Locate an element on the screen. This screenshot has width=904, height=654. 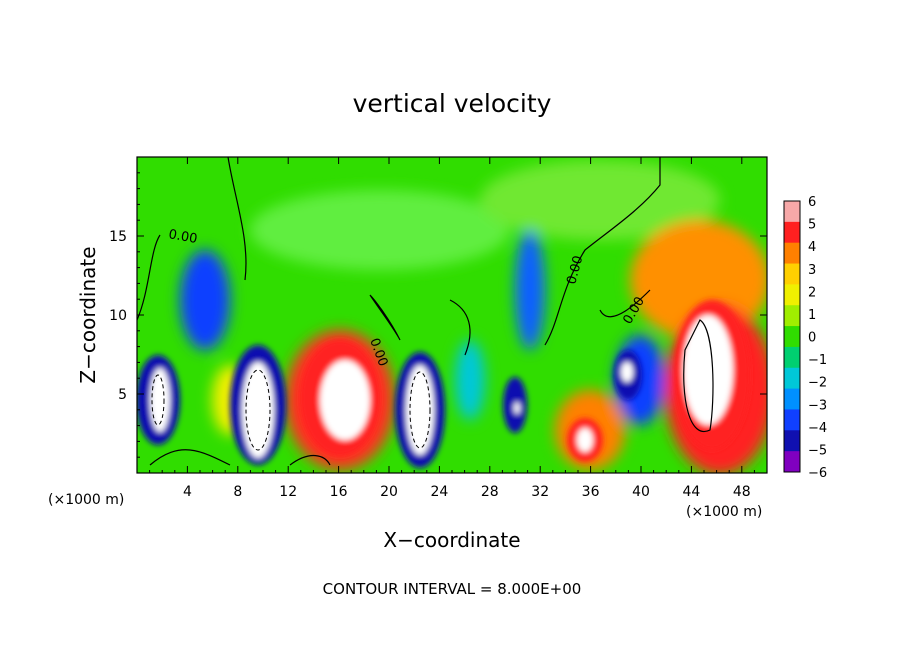
contour-interval-note: CONTOUR INTERVAL = 8.000E+00 is located at coordinates (452, 589).